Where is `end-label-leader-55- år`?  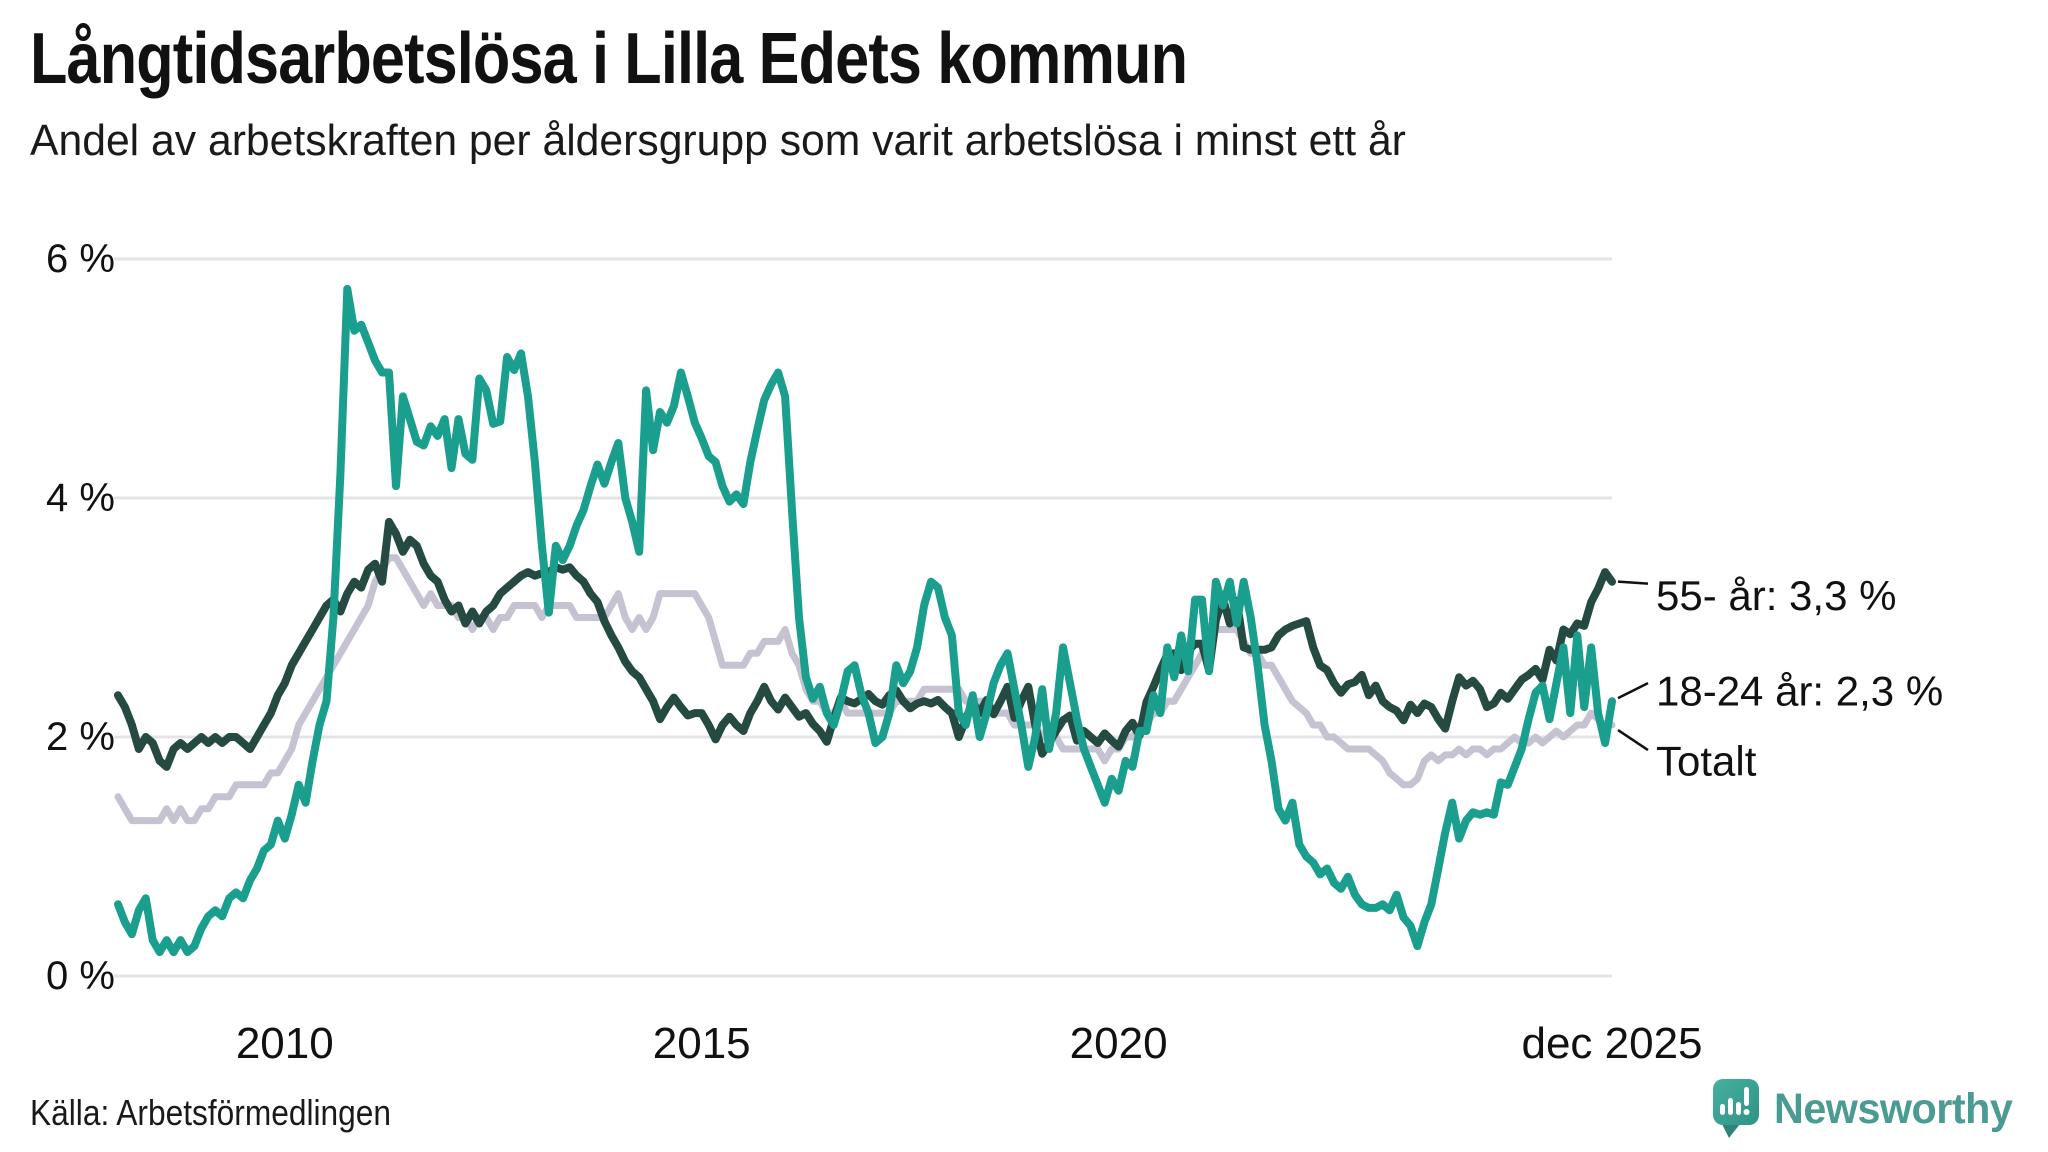
end-label-leader-55- år is located at coordinates (1633, 582).